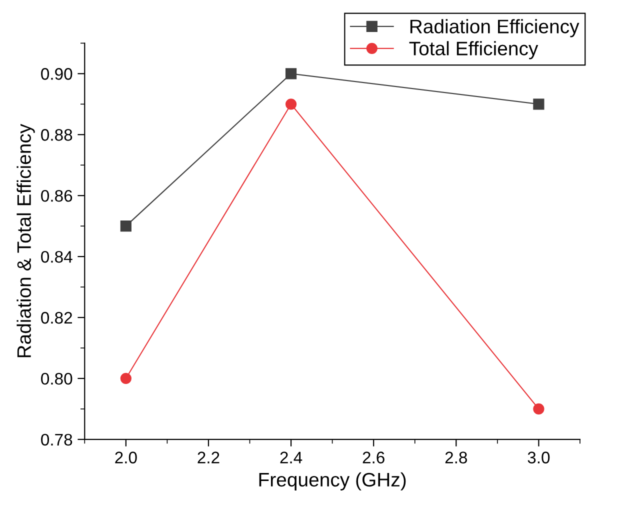  Describe the element at coordinates (539, 458) in the screenshot. I see `x-tick-label: 3.0` at that location.